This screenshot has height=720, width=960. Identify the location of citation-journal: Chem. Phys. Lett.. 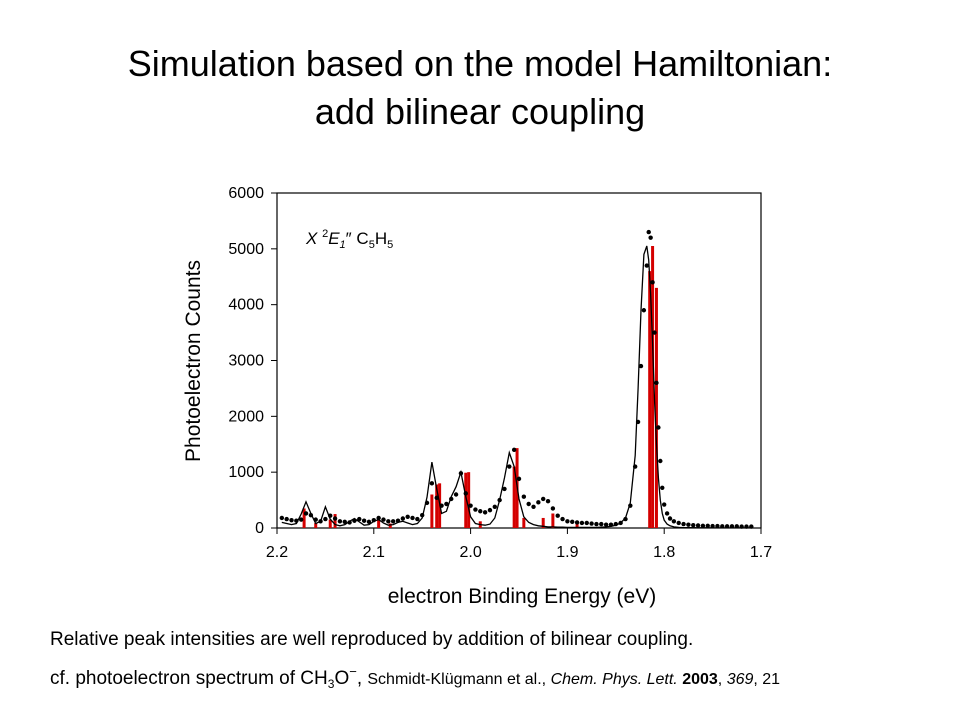
(614, 679).